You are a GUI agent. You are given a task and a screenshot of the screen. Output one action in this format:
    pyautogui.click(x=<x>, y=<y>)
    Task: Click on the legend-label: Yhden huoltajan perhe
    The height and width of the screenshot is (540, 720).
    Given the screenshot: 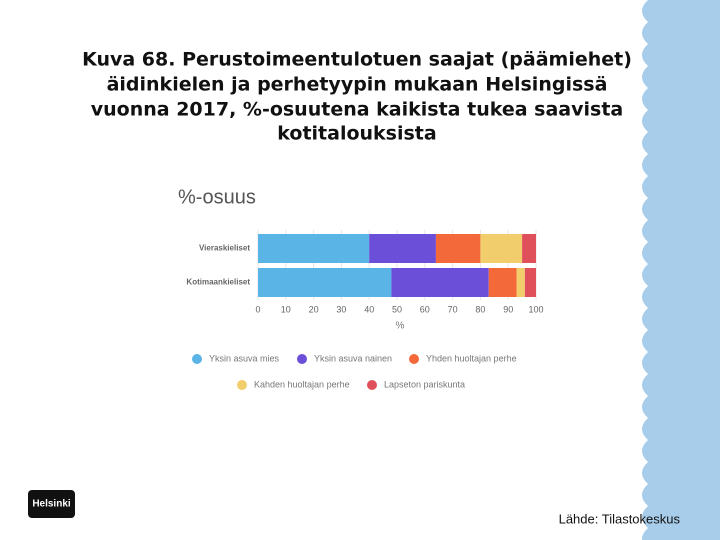 What is the action you would take?
    pyautogui.click(x=471, y=358)
    